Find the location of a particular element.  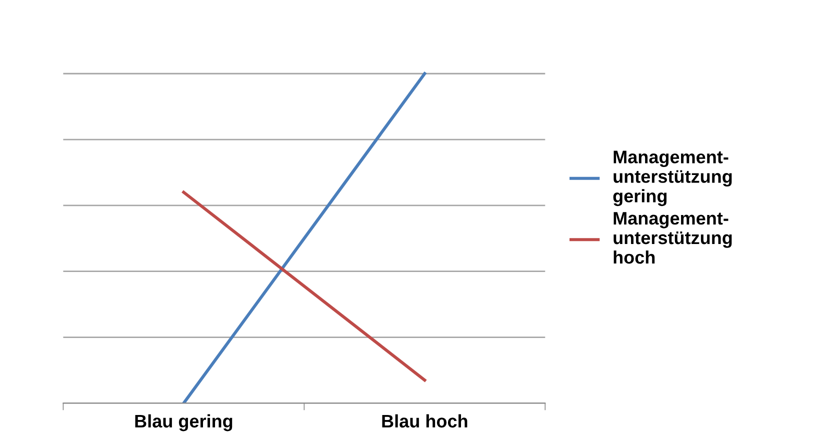

x-tick-label: Blau gering is located at coordinates (183, 423).